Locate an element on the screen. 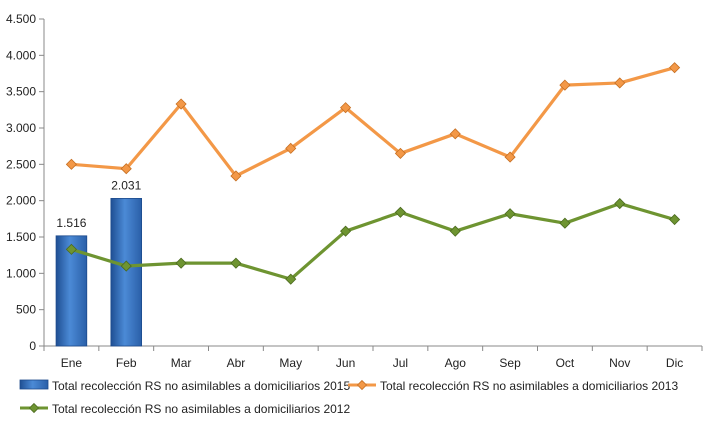 This screenshot has width=712, height=430. x-tick-label: Nov is located at coordinates (619, 363).